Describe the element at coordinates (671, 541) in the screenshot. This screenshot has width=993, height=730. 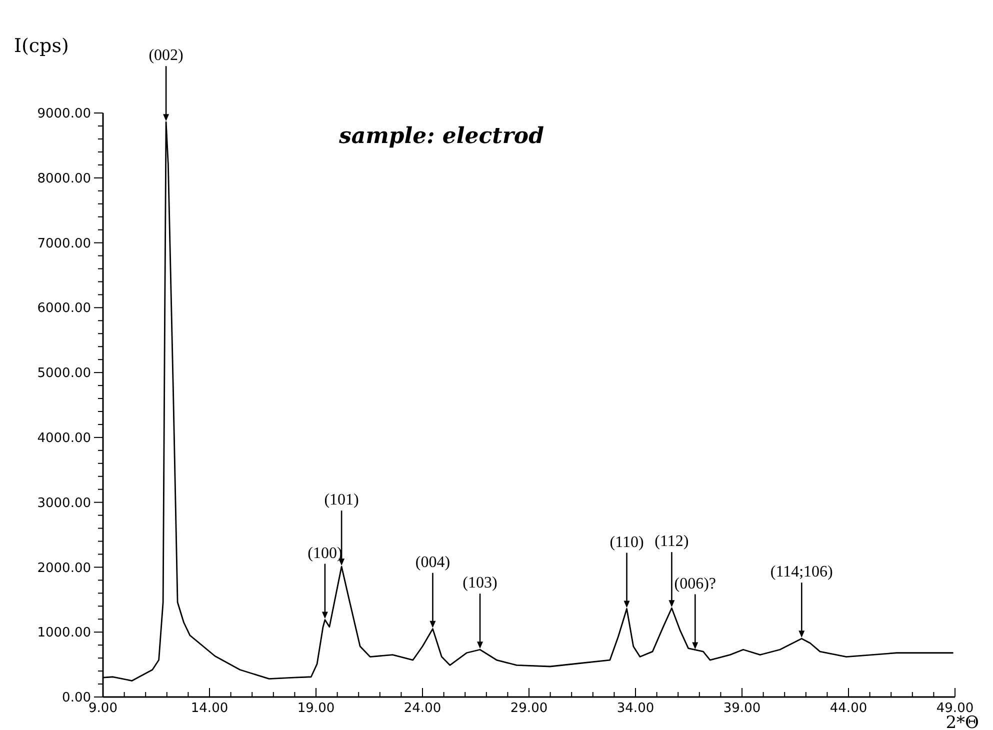
I see `annotation: (112)` at that location.